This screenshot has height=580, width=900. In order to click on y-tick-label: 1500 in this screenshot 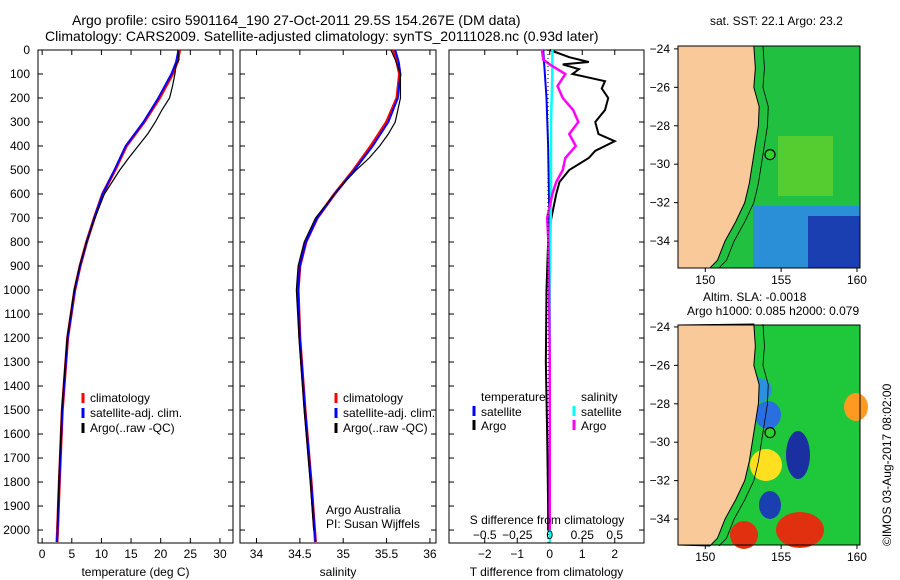, I will do `click(16, 410)`.